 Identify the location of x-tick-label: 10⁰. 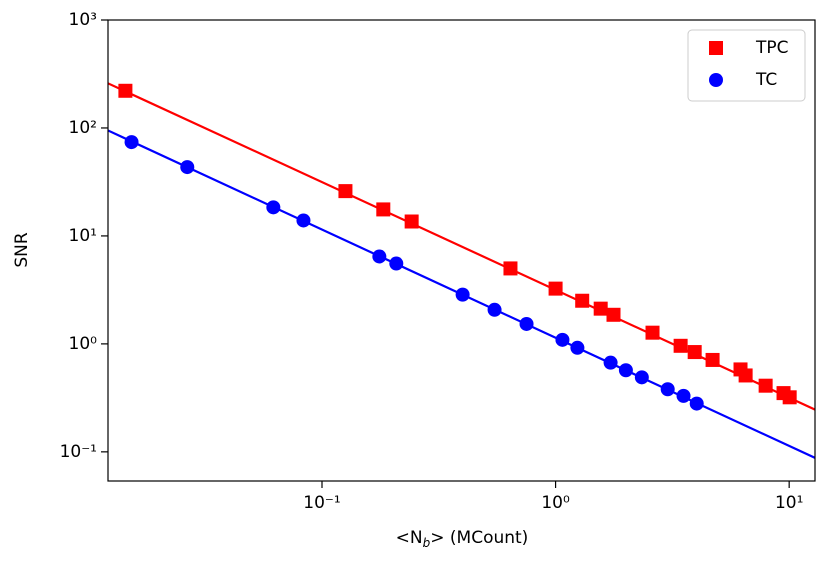
(555, 503).